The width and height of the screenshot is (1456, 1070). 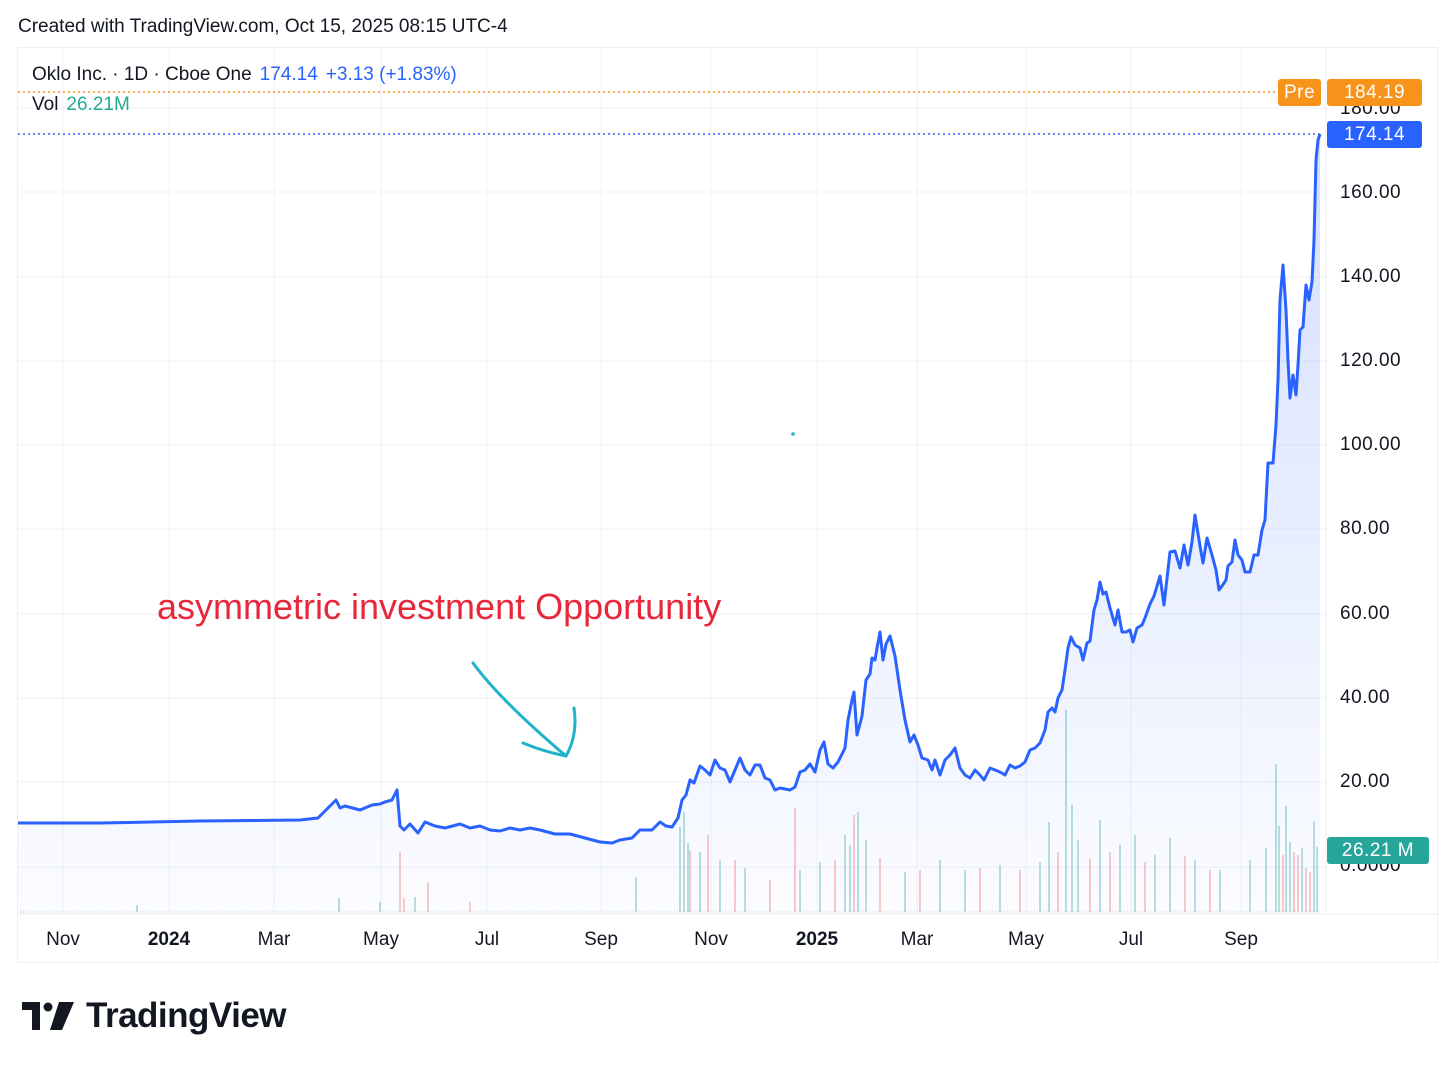 I want to click on premarket-label-tag: Pre, so click(x=1300, y=92).